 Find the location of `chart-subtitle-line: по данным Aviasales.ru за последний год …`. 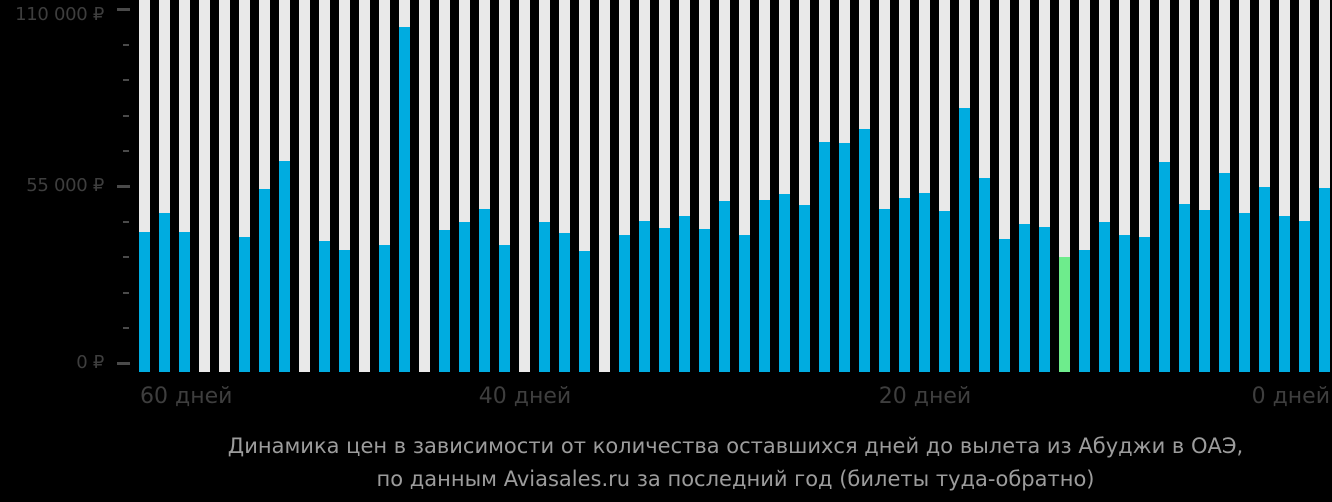

chart-subtitle-line: по данным Aviasales.ru за последний год … is located at coordinates (735, 479).